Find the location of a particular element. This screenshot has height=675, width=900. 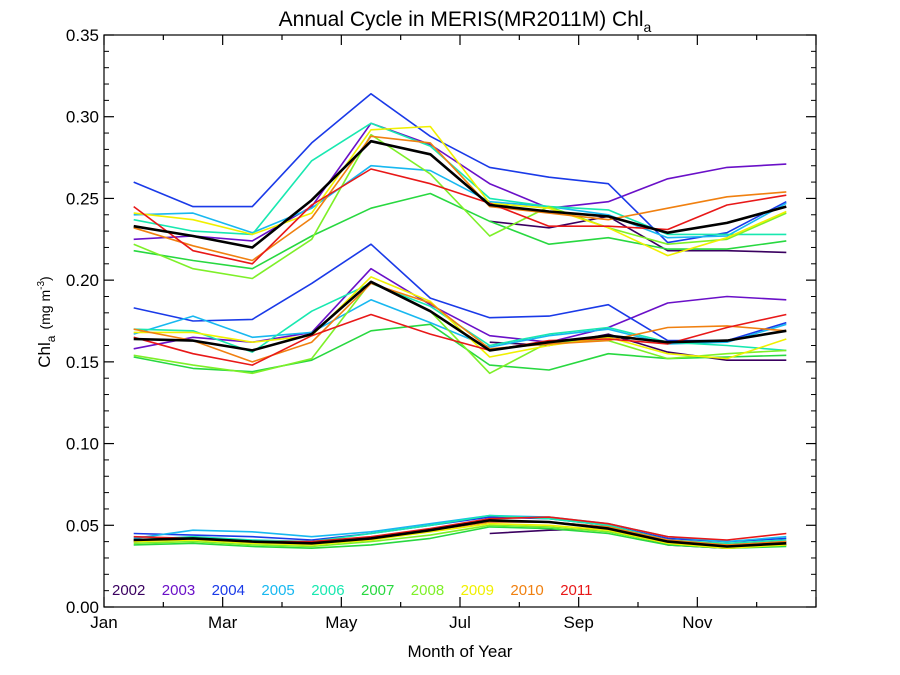

x-tick-label: Mar is located at coordinates (223, 622).